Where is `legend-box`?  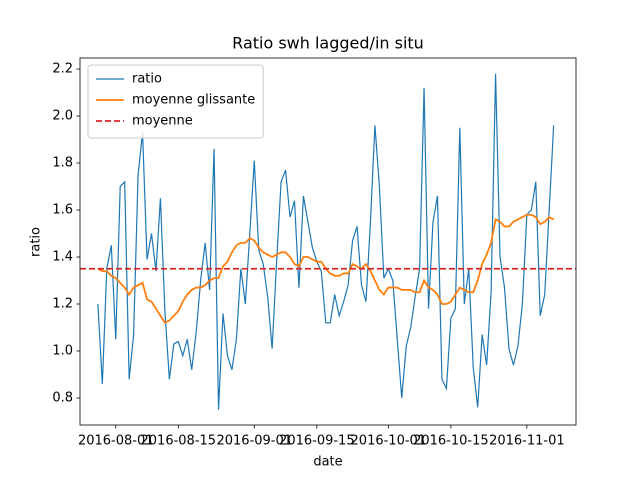 legend-box is located at coordinates (175, 101).